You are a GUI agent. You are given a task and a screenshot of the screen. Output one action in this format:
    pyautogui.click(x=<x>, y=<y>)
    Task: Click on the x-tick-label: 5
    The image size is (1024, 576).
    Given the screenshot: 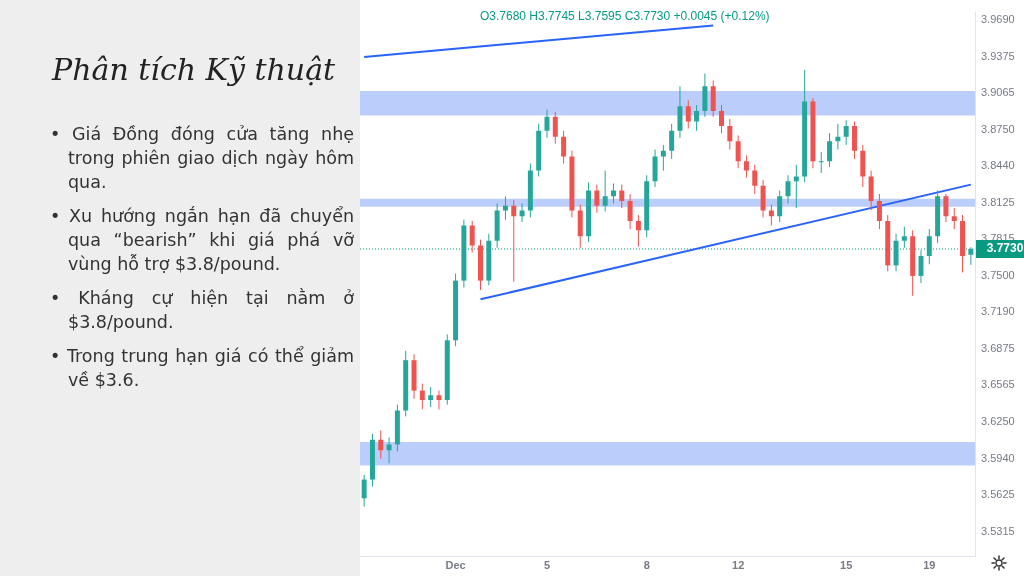 What is the action you would take?
    pyautogui.click(x=547, y=565)
    